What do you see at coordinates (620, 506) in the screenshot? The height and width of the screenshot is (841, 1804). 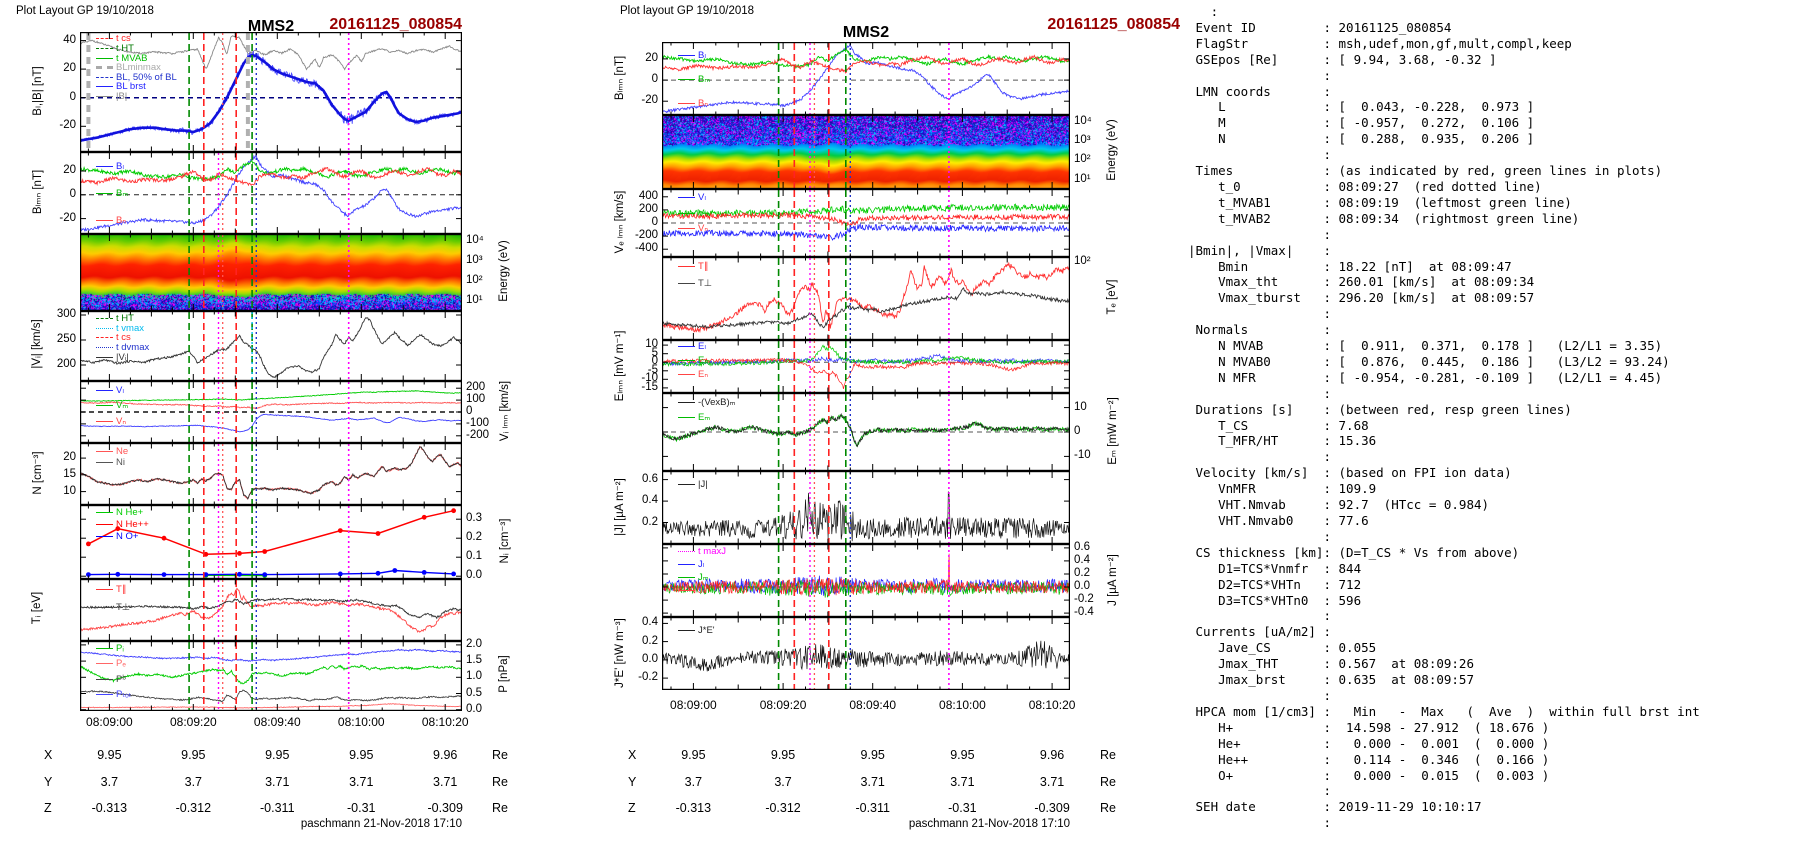 I see `y-axis-label: |J| [µA m⁻²]` at bounding box center [620, 506].